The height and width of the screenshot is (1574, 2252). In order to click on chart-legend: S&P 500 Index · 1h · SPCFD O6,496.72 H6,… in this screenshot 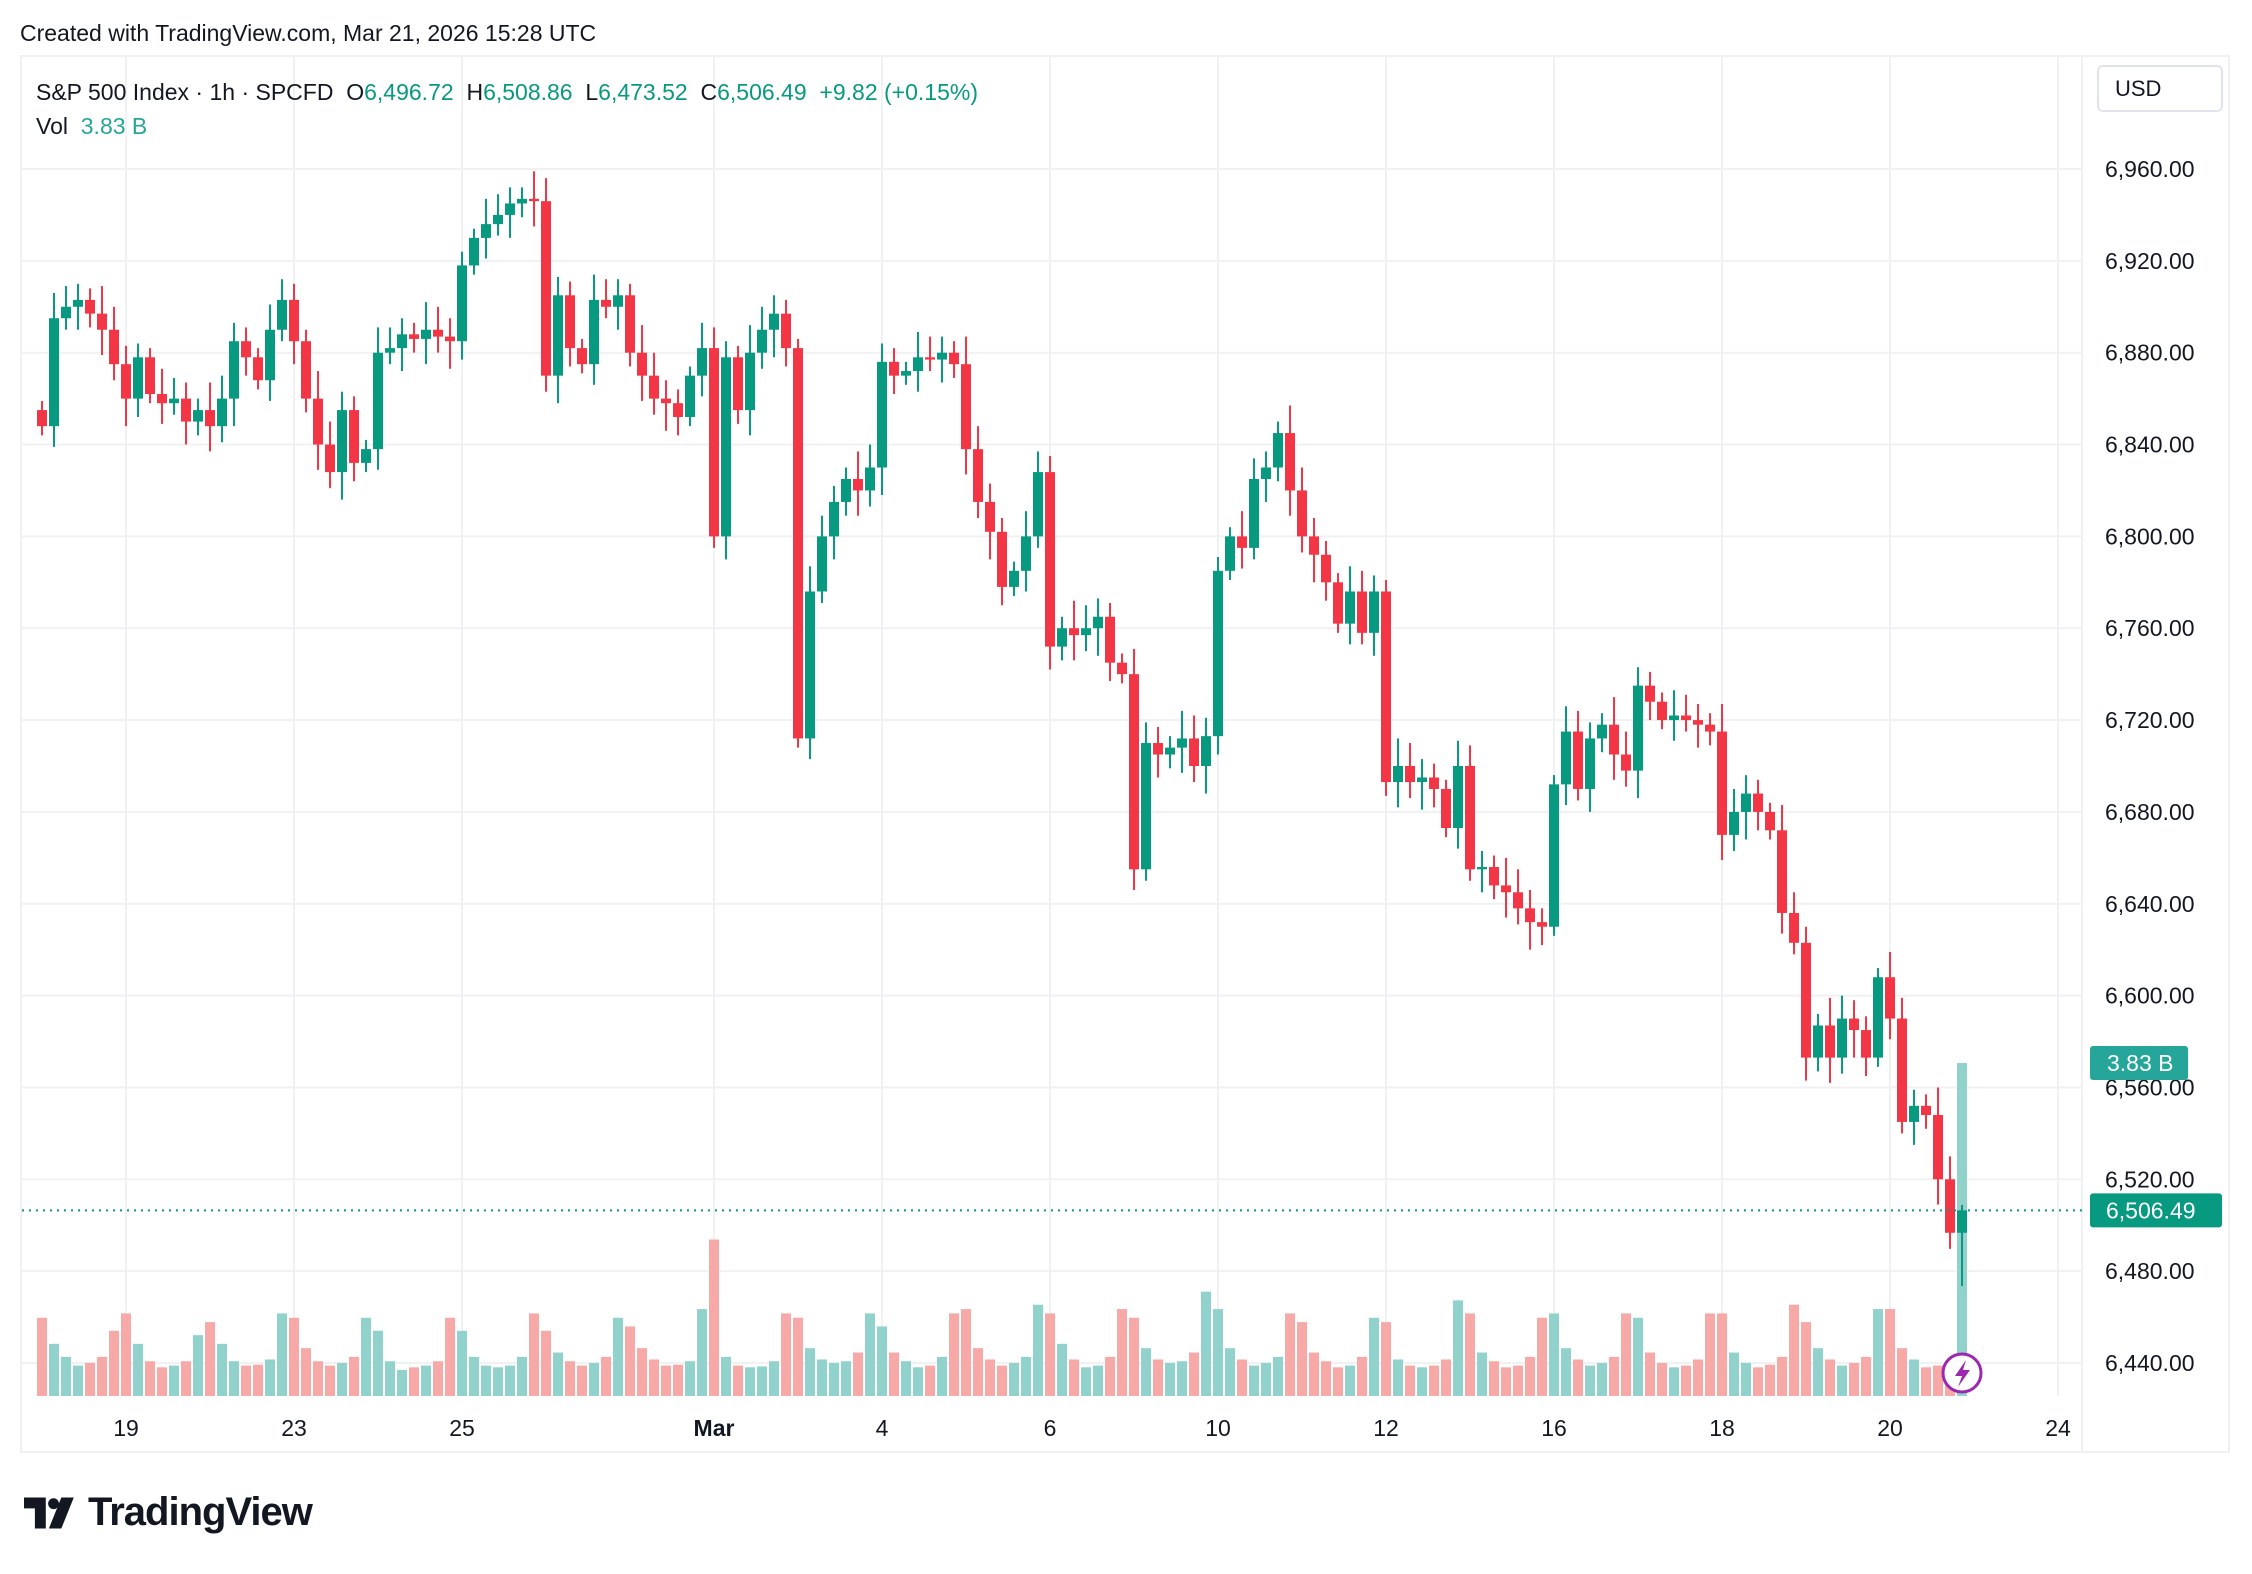, I will do `click(507, 109)`.